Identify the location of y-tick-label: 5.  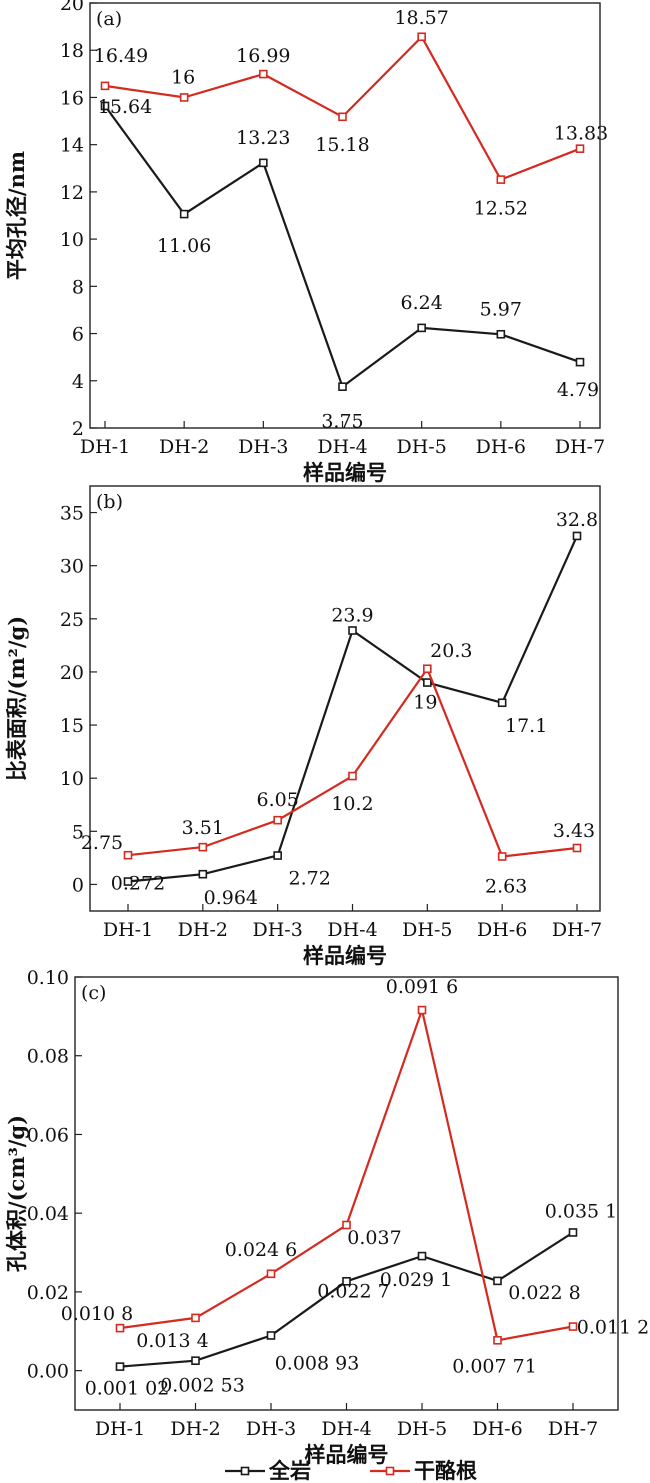
(78, 832).